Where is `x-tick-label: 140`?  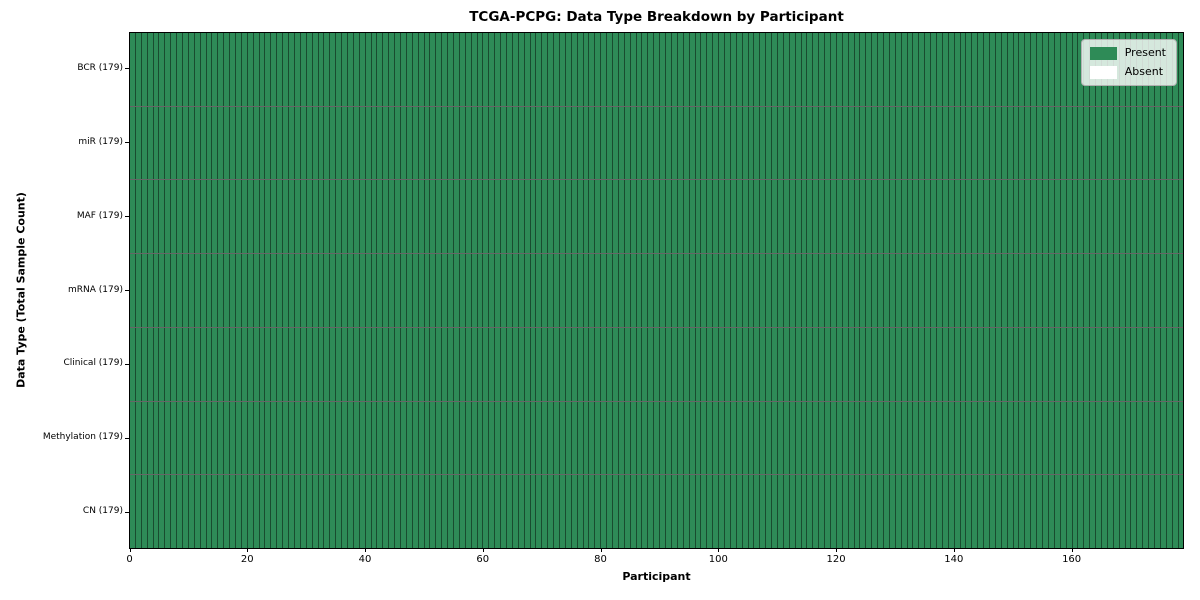
x-tick-label: 140 is located at coordinates (954, 559).